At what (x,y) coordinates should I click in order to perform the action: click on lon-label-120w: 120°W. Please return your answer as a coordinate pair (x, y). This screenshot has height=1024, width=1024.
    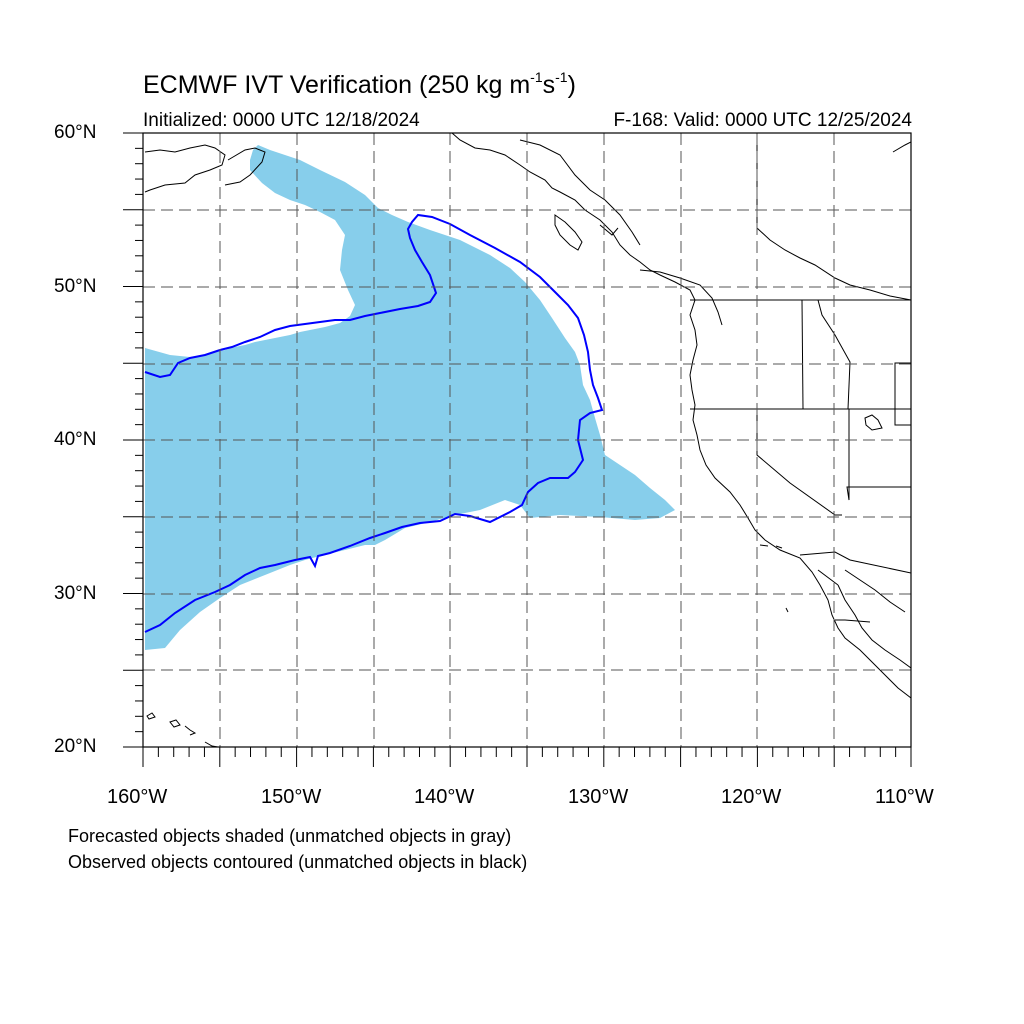
    Looking at the image, I should click on (751, 797).